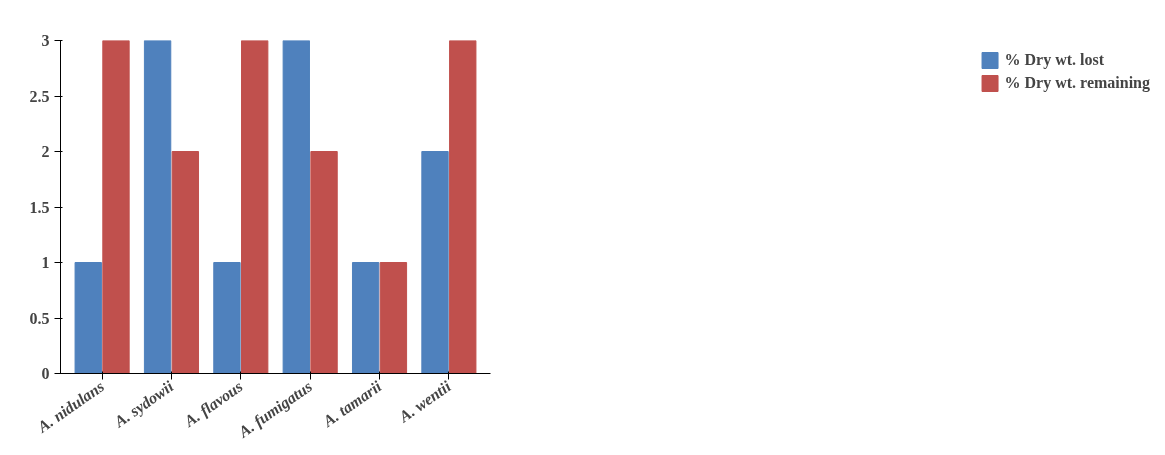 The width and height of the screenshot is (1165, 455). I want to click on y-tick-label: 1, so click(45, 262).